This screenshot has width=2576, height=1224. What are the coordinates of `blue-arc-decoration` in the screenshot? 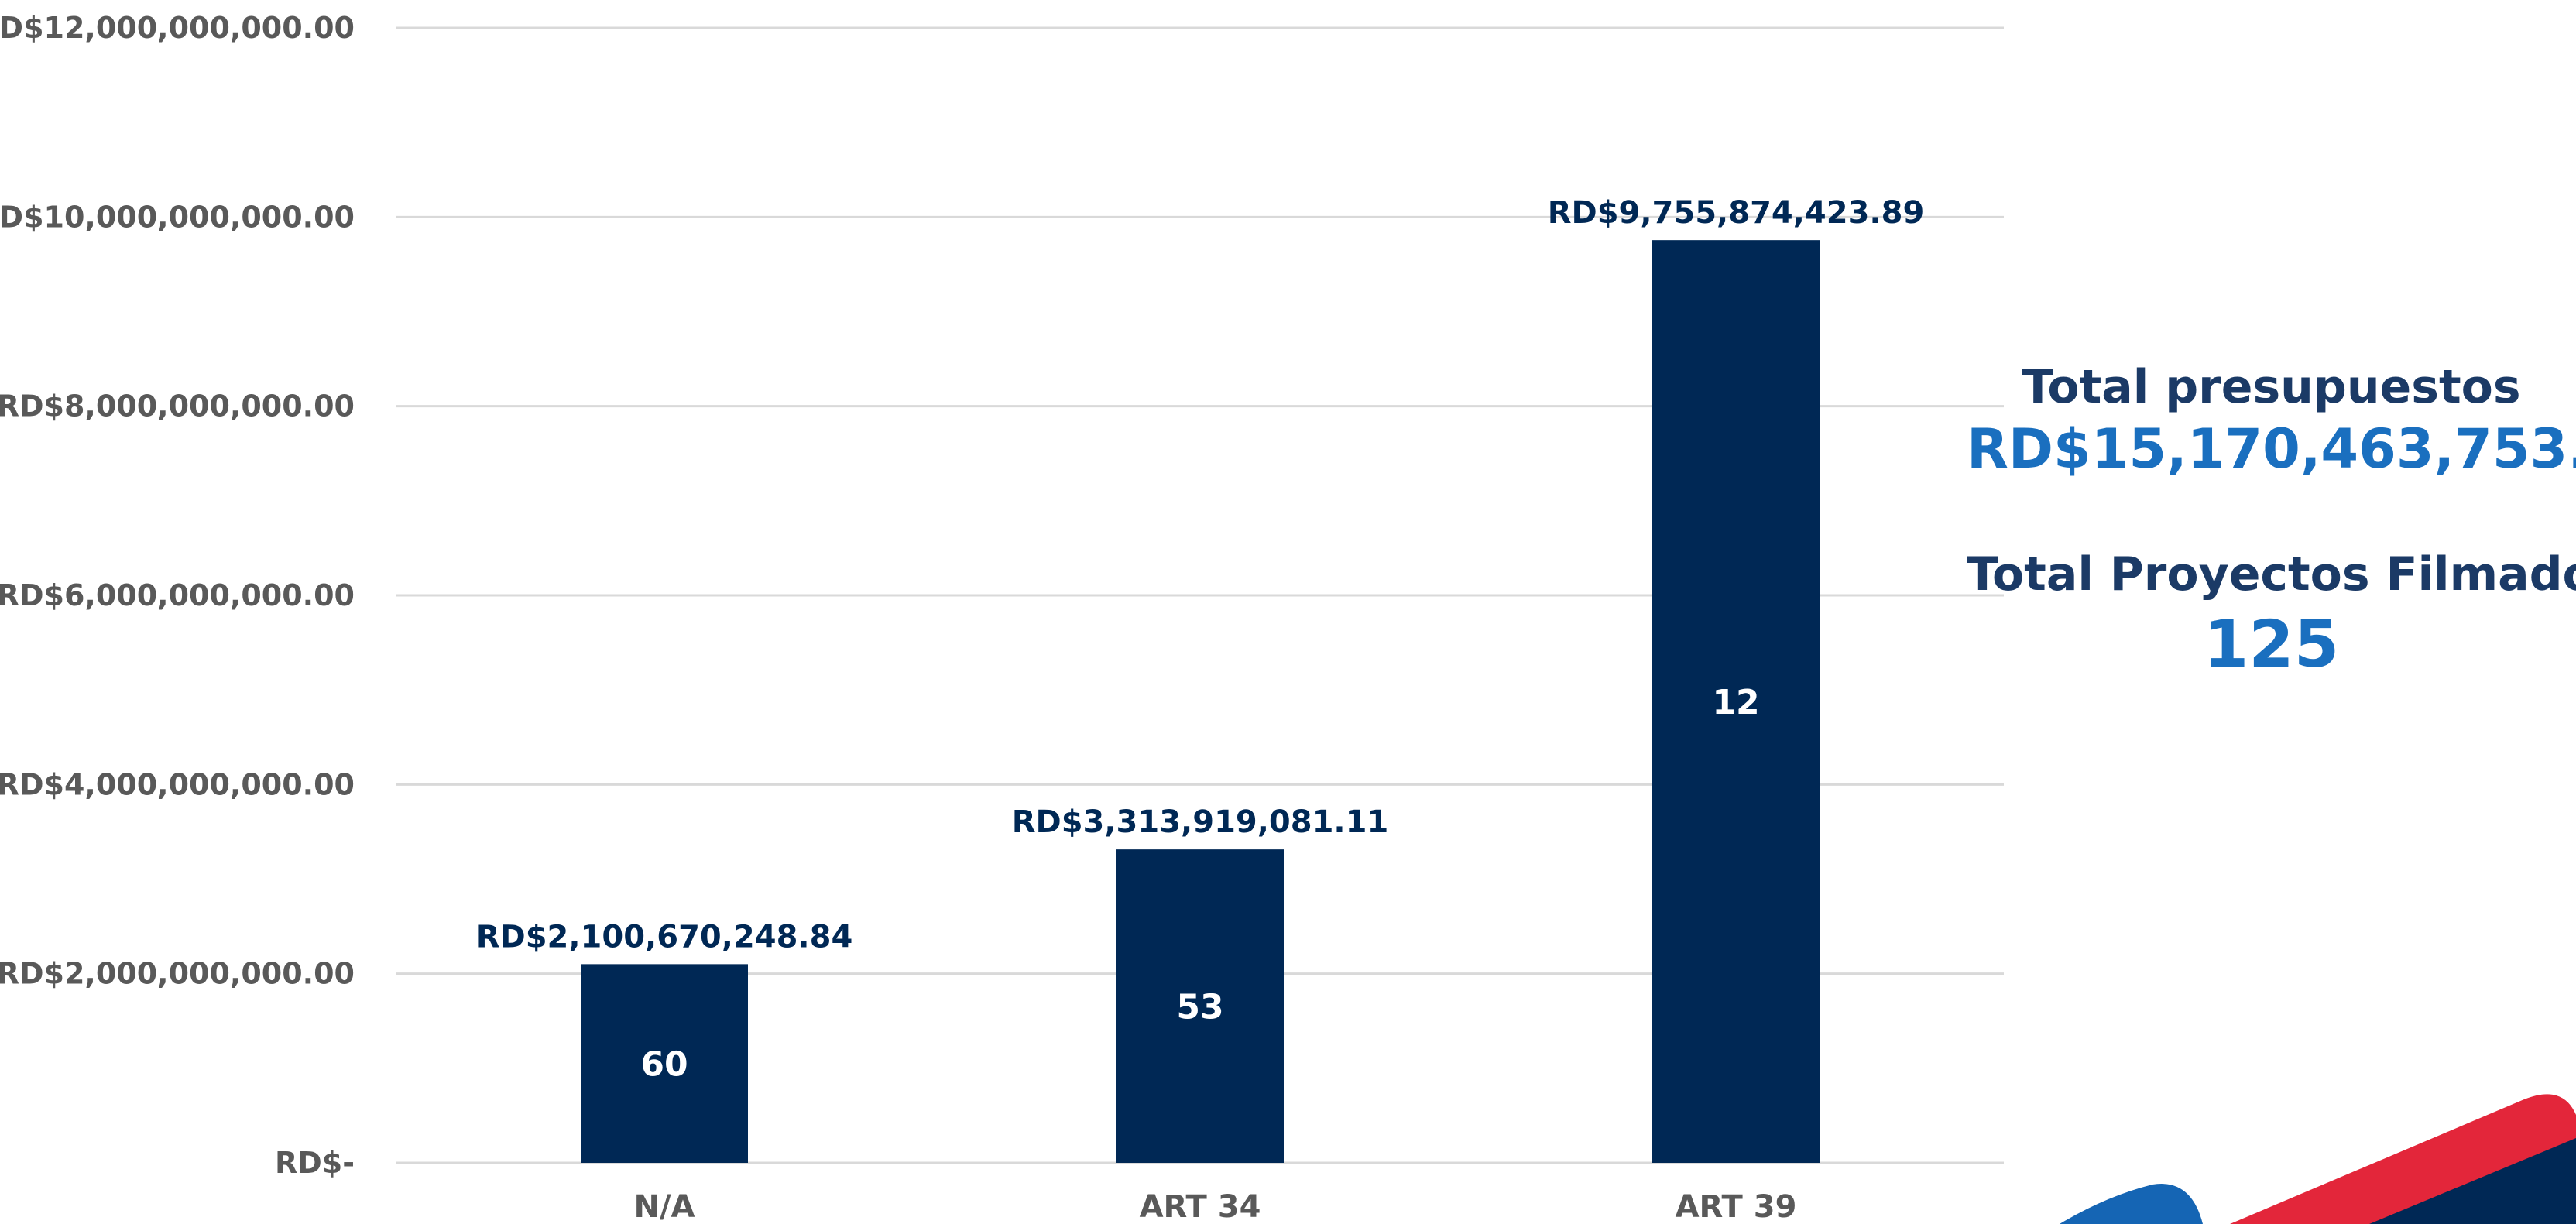 It's located at (2131, 1204).